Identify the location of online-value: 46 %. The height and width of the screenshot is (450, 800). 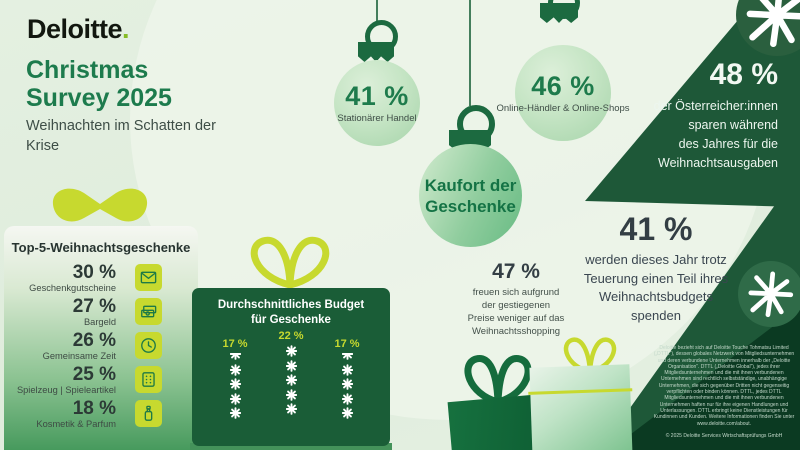
(563, 86).